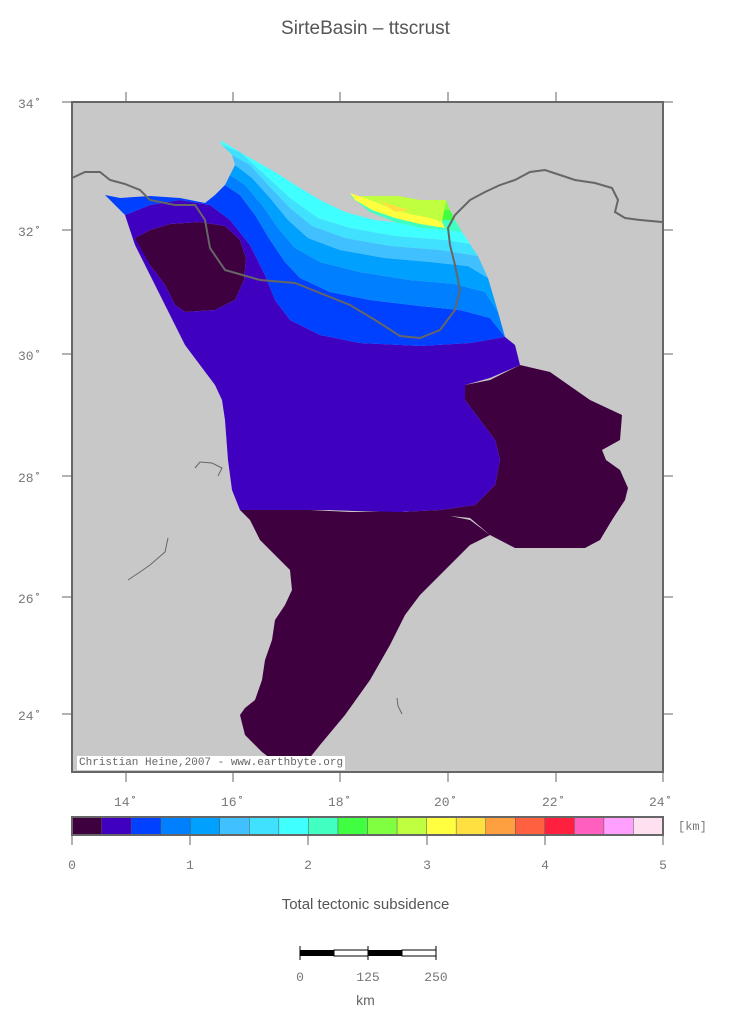 This screenshot has height=1027, width=731. I want to click on region-sky, so click(364, 238).